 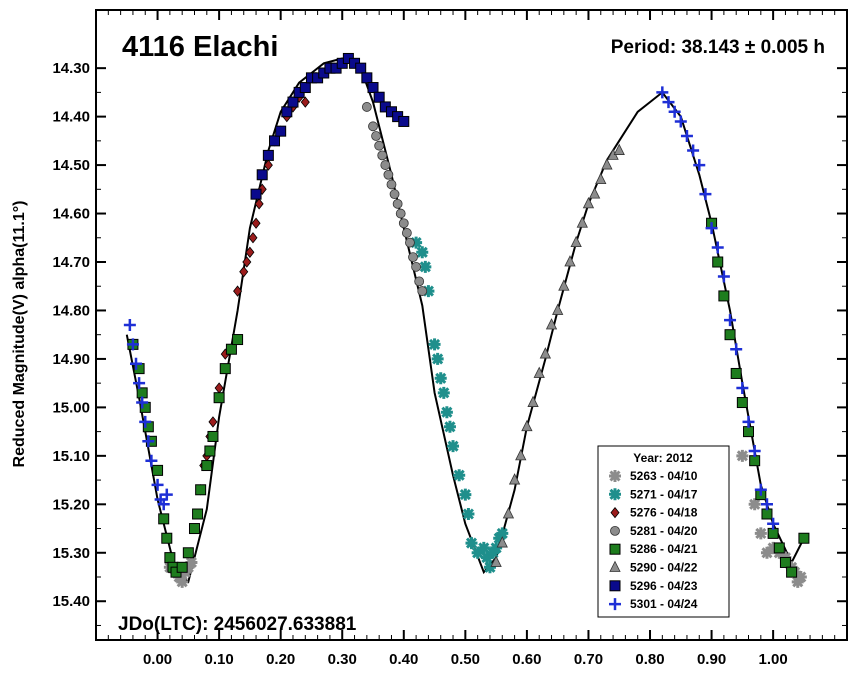 I want to click on epoch-label: JDo(LTC): 2456027.633881, so click(x=237, y=624).